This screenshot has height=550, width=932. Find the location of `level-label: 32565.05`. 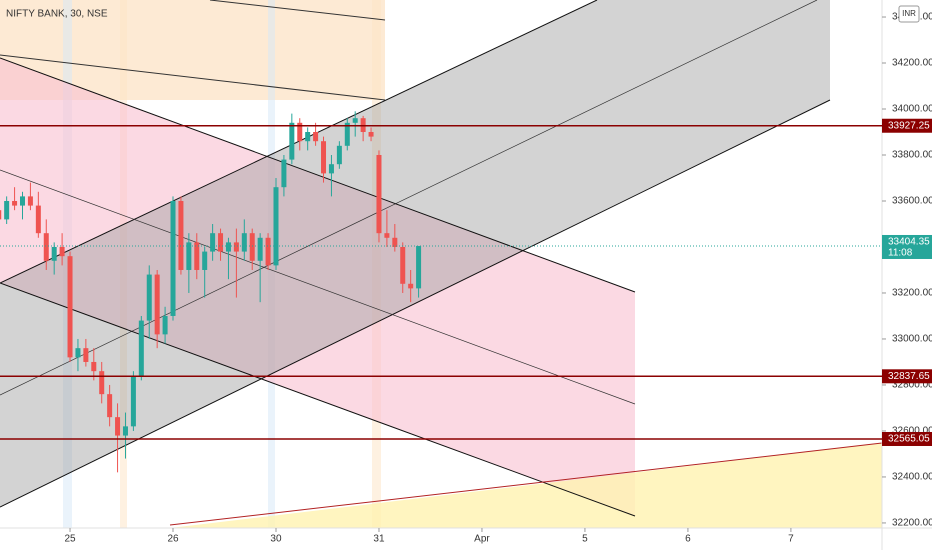

level-label: 32565.05 is located at coordinates (909, 439).